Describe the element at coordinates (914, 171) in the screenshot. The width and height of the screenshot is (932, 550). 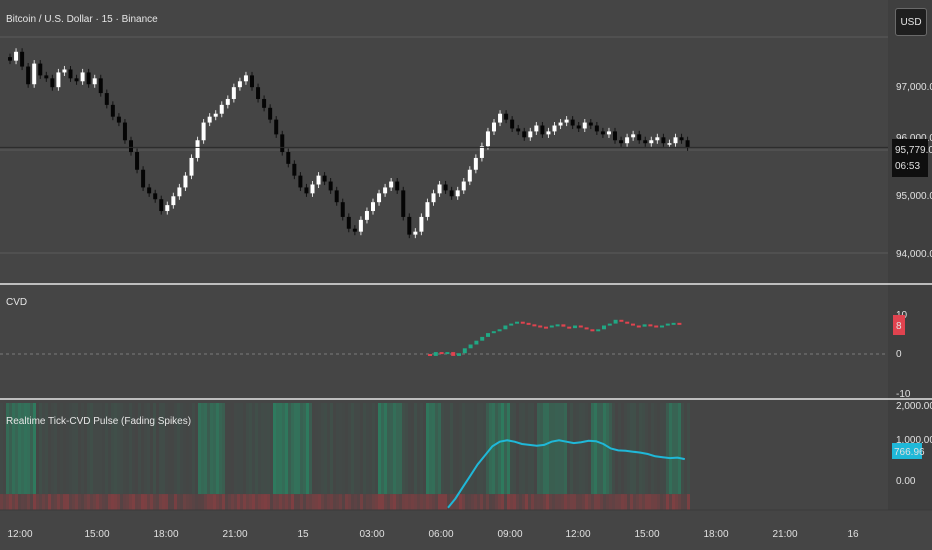
I see `price-axis: 97,000.00 96,000.00 95,000.00 94,000.00` at that location.